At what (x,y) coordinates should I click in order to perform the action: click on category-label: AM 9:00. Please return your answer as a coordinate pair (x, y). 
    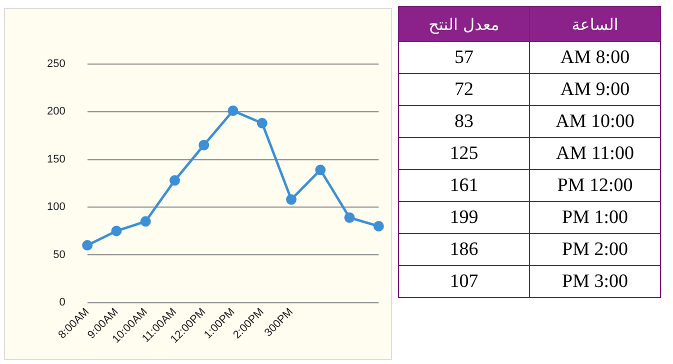
    Looking at the image, I should click on (595, 90).